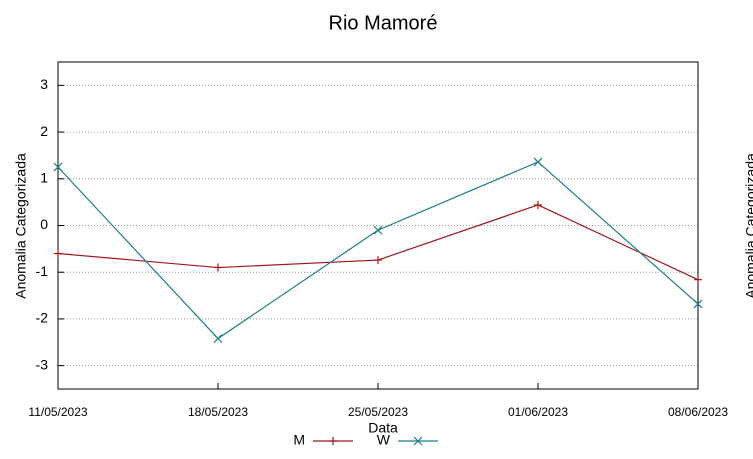 This screenshot has height=459, width=753. I want to click on series-line, so click(378, 242).